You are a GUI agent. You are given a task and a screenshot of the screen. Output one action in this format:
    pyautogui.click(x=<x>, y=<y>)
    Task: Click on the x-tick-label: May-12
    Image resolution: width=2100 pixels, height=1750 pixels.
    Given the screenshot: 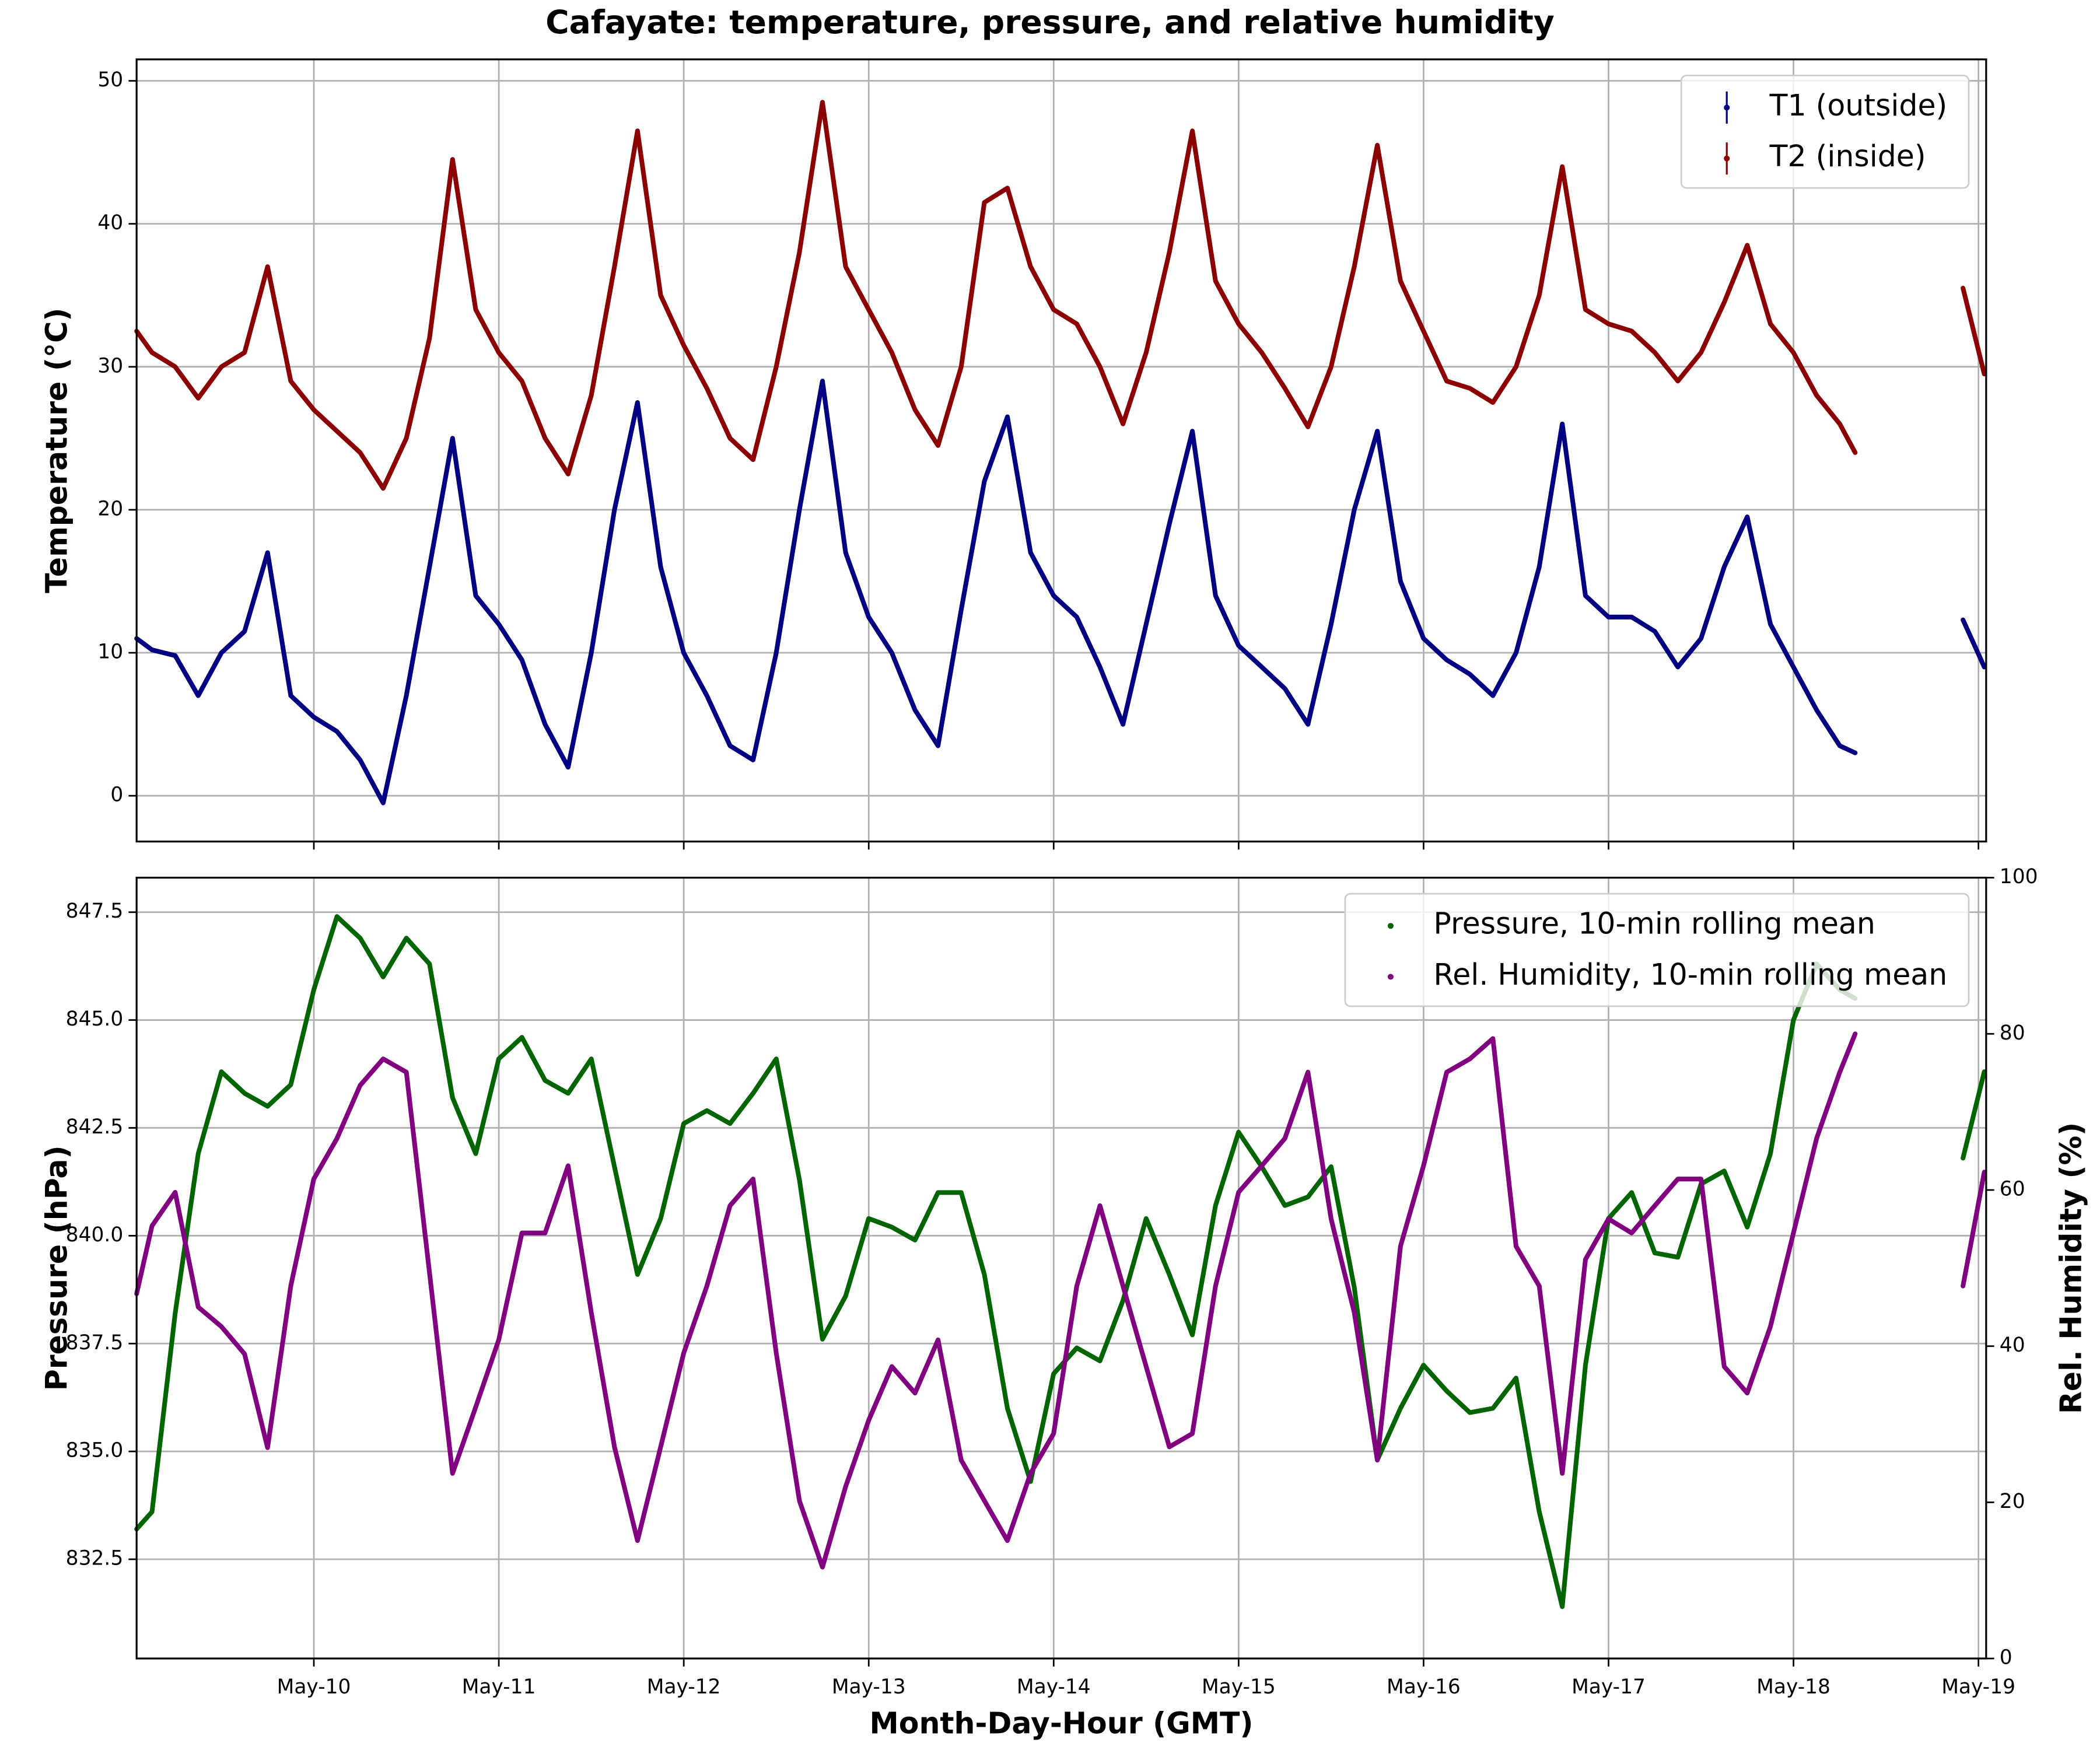 What is the action you would take?
    pyautogui.click(x=684, y=1687)
    